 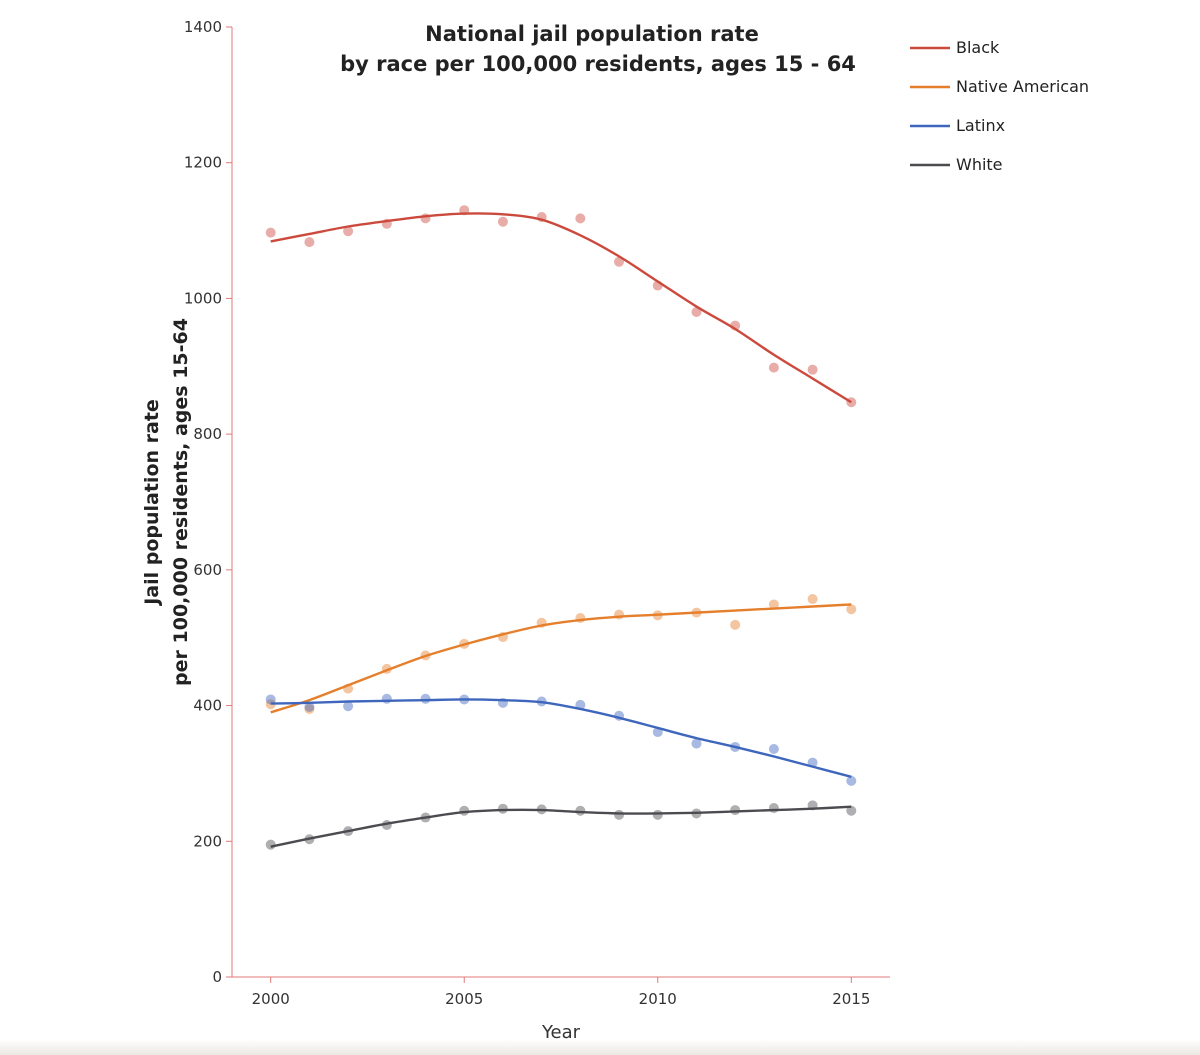 What do you see at coordinates (851, 999) in the screenshot?
I see `x-tick-label: 2015` at bounding box center [851, 999].